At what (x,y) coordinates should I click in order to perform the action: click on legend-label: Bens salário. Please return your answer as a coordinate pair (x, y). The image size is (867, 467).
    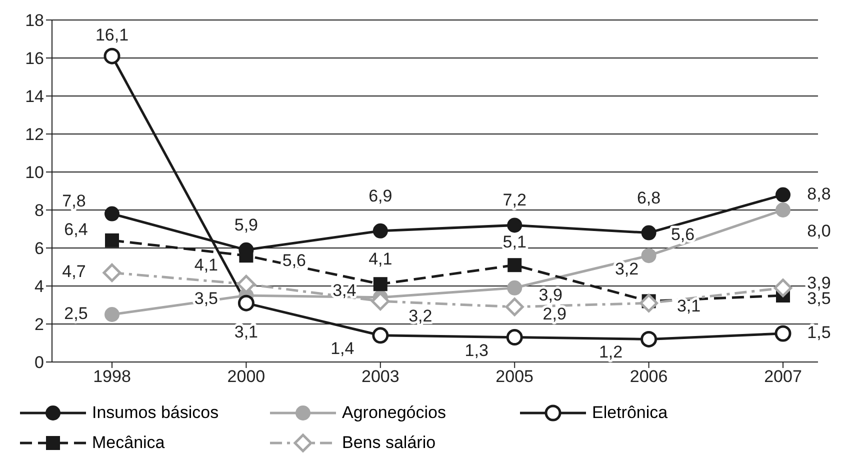
    Looking at the image, I should click on (389, 443).